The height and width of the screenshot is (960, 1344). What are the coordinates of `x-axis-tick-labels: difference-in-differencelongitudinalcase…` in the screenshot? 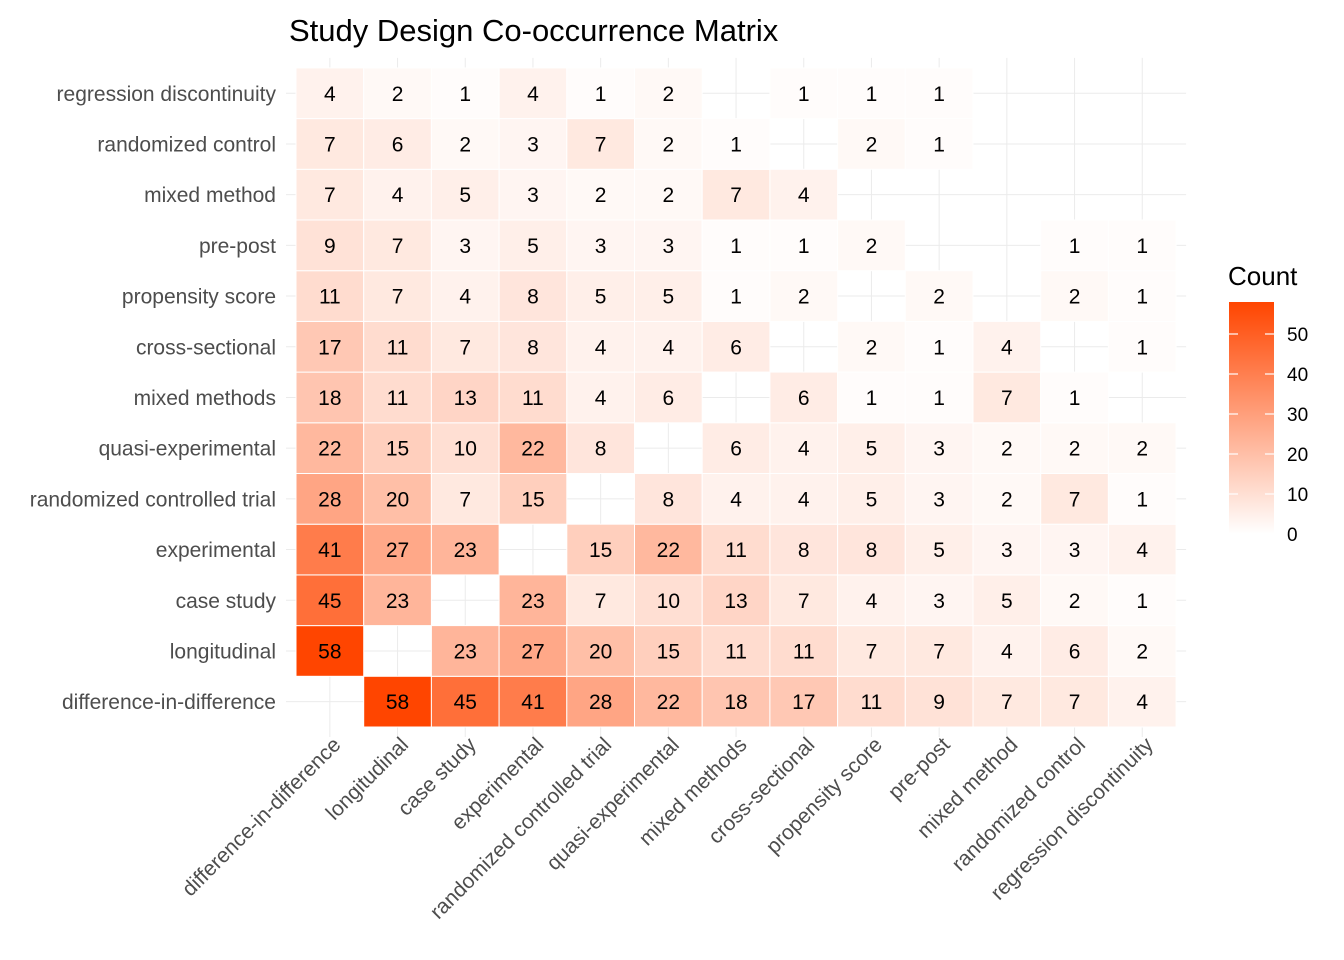 It's located at (668, 828).